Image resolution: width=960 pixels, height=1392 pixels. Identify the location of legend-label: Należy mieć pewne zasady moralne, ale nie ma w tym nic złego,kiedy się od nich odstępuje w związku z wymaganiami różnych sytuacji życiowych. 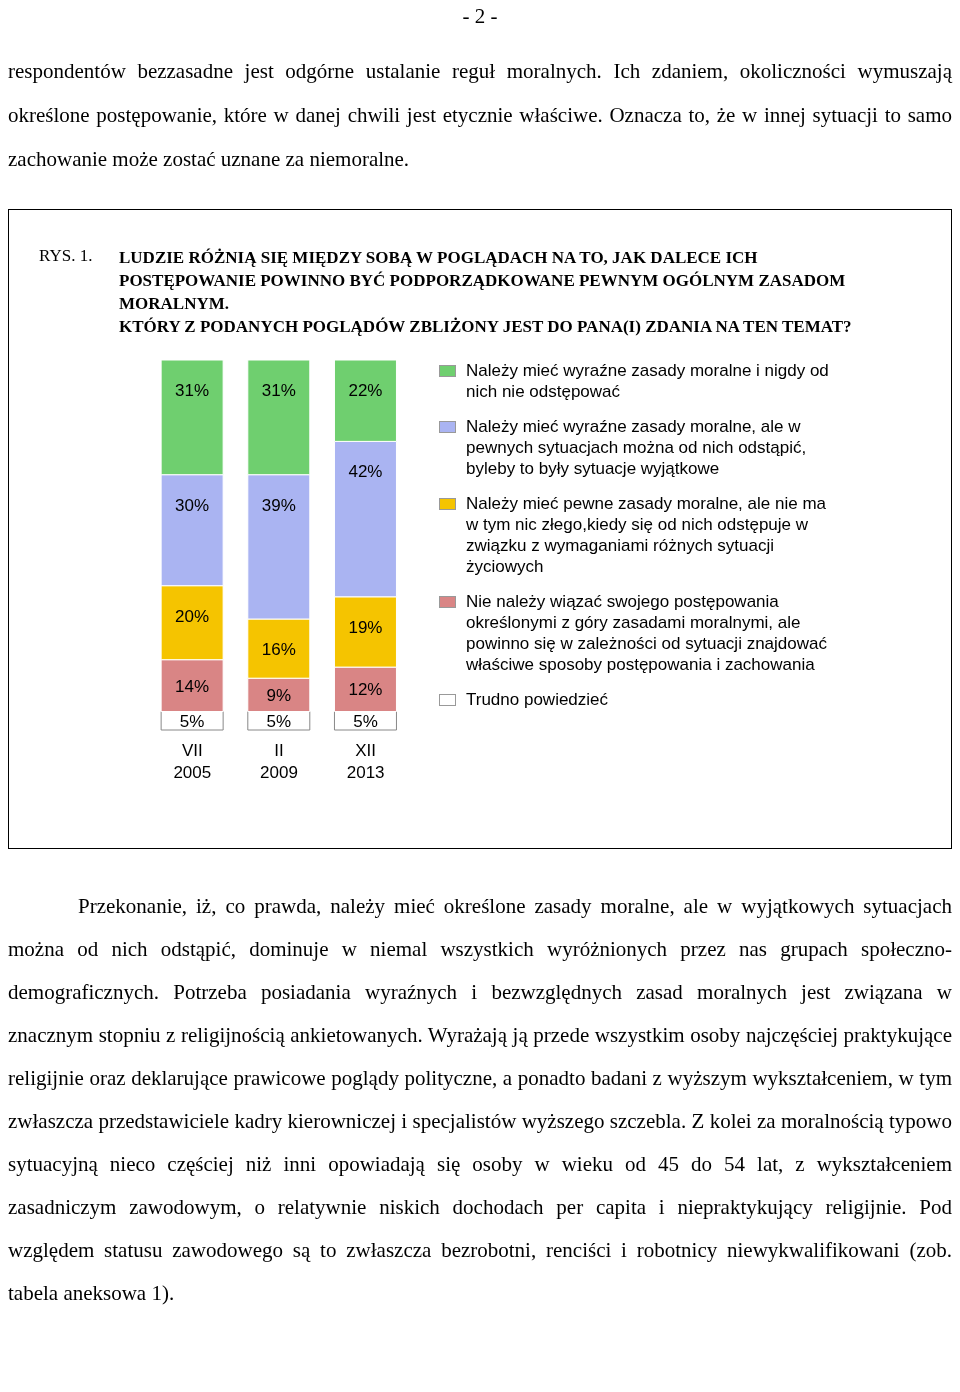
(646, 535).